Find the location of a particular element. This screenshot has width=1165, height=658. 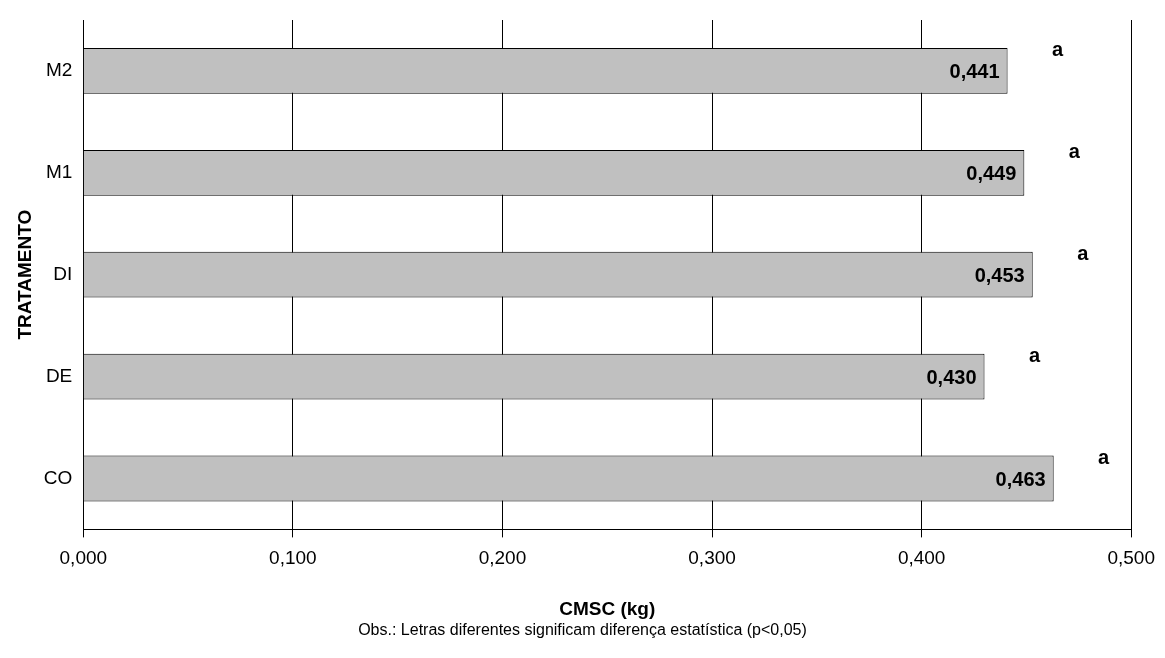

x-axis-title: CMSC (kg) is located at coordinates (607, 608).